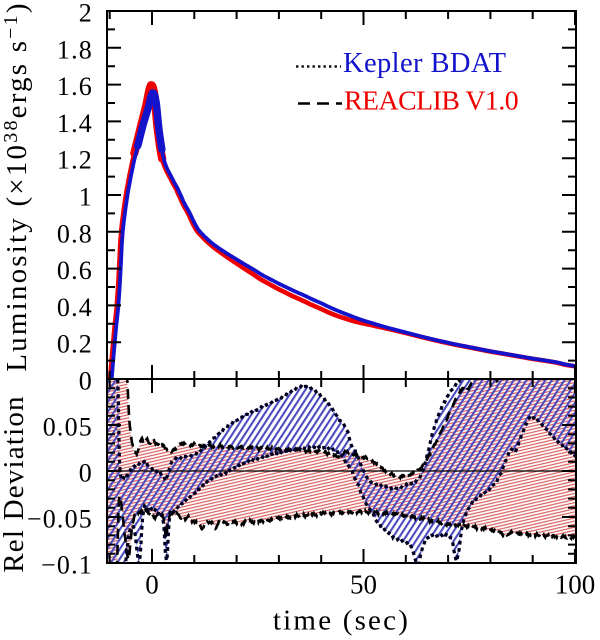  What do you see at coordinates (75, 160) in the screenshot?
I see `svg-text: 1.2` at bounding box center [75, 160].